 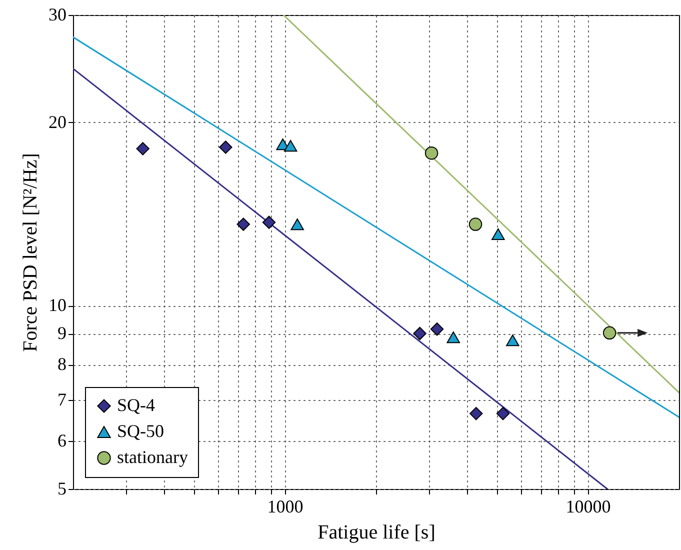 I want to click on legend-label: stationary, so click(x=152, y=457).